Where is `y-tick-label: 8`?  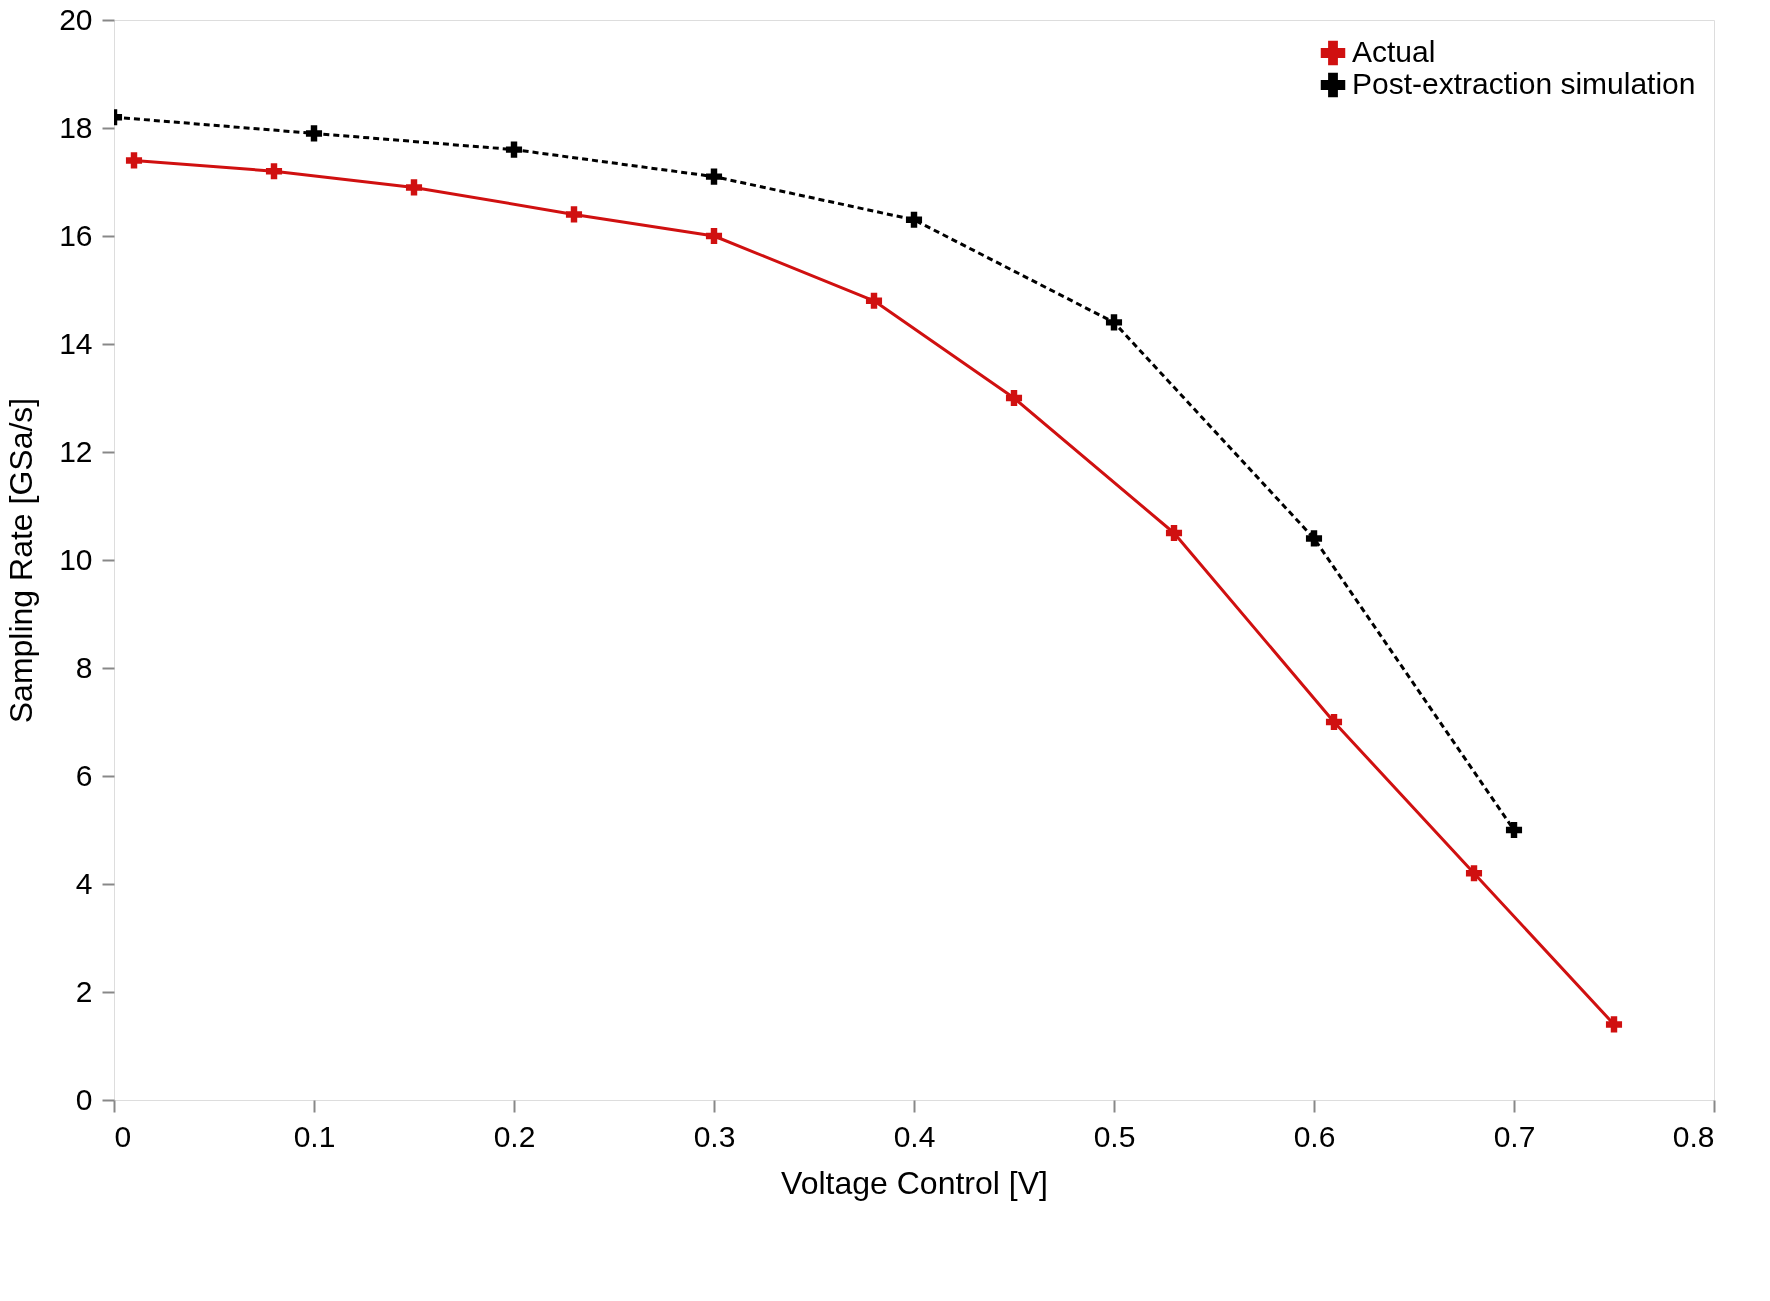
y-tick-label: 8 is located at coordinates (84, 667).